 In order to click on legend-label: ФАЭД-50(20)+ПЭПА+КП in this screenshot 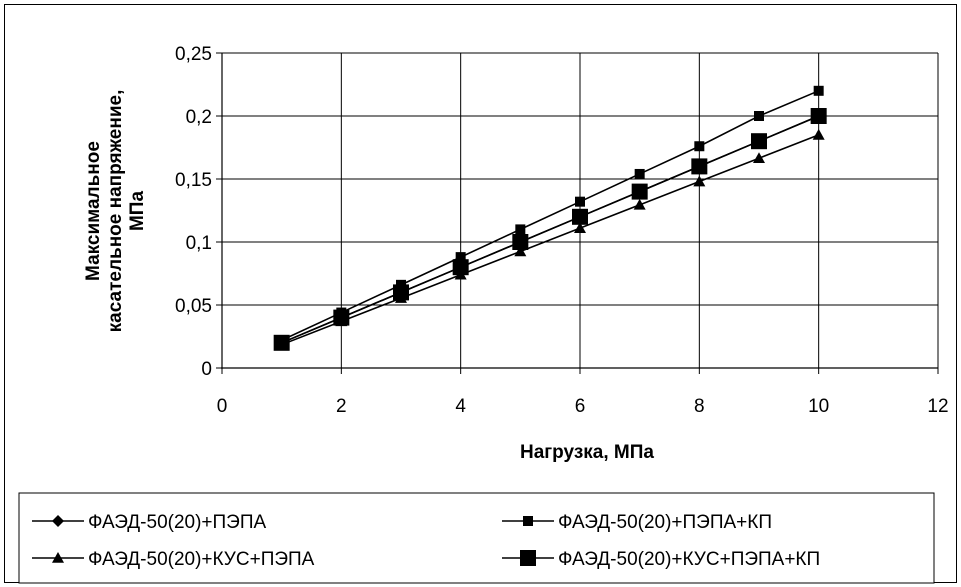, I will do `click(665, 522)`.